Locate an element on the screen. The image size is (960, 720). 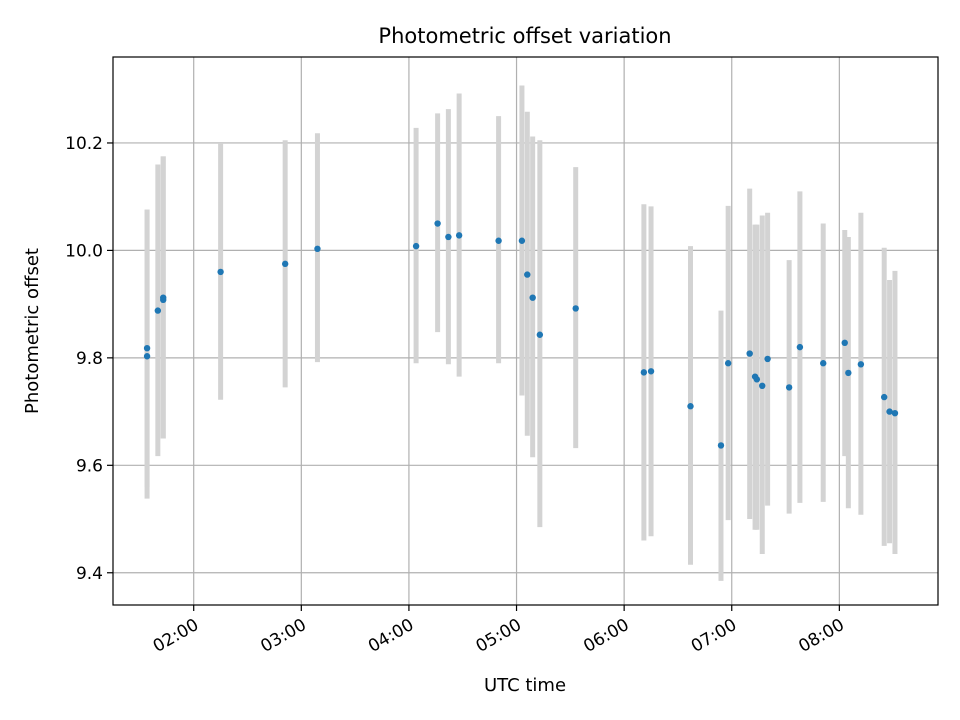
y-tick-label: 9.8 is located at coordinates (89, 359).